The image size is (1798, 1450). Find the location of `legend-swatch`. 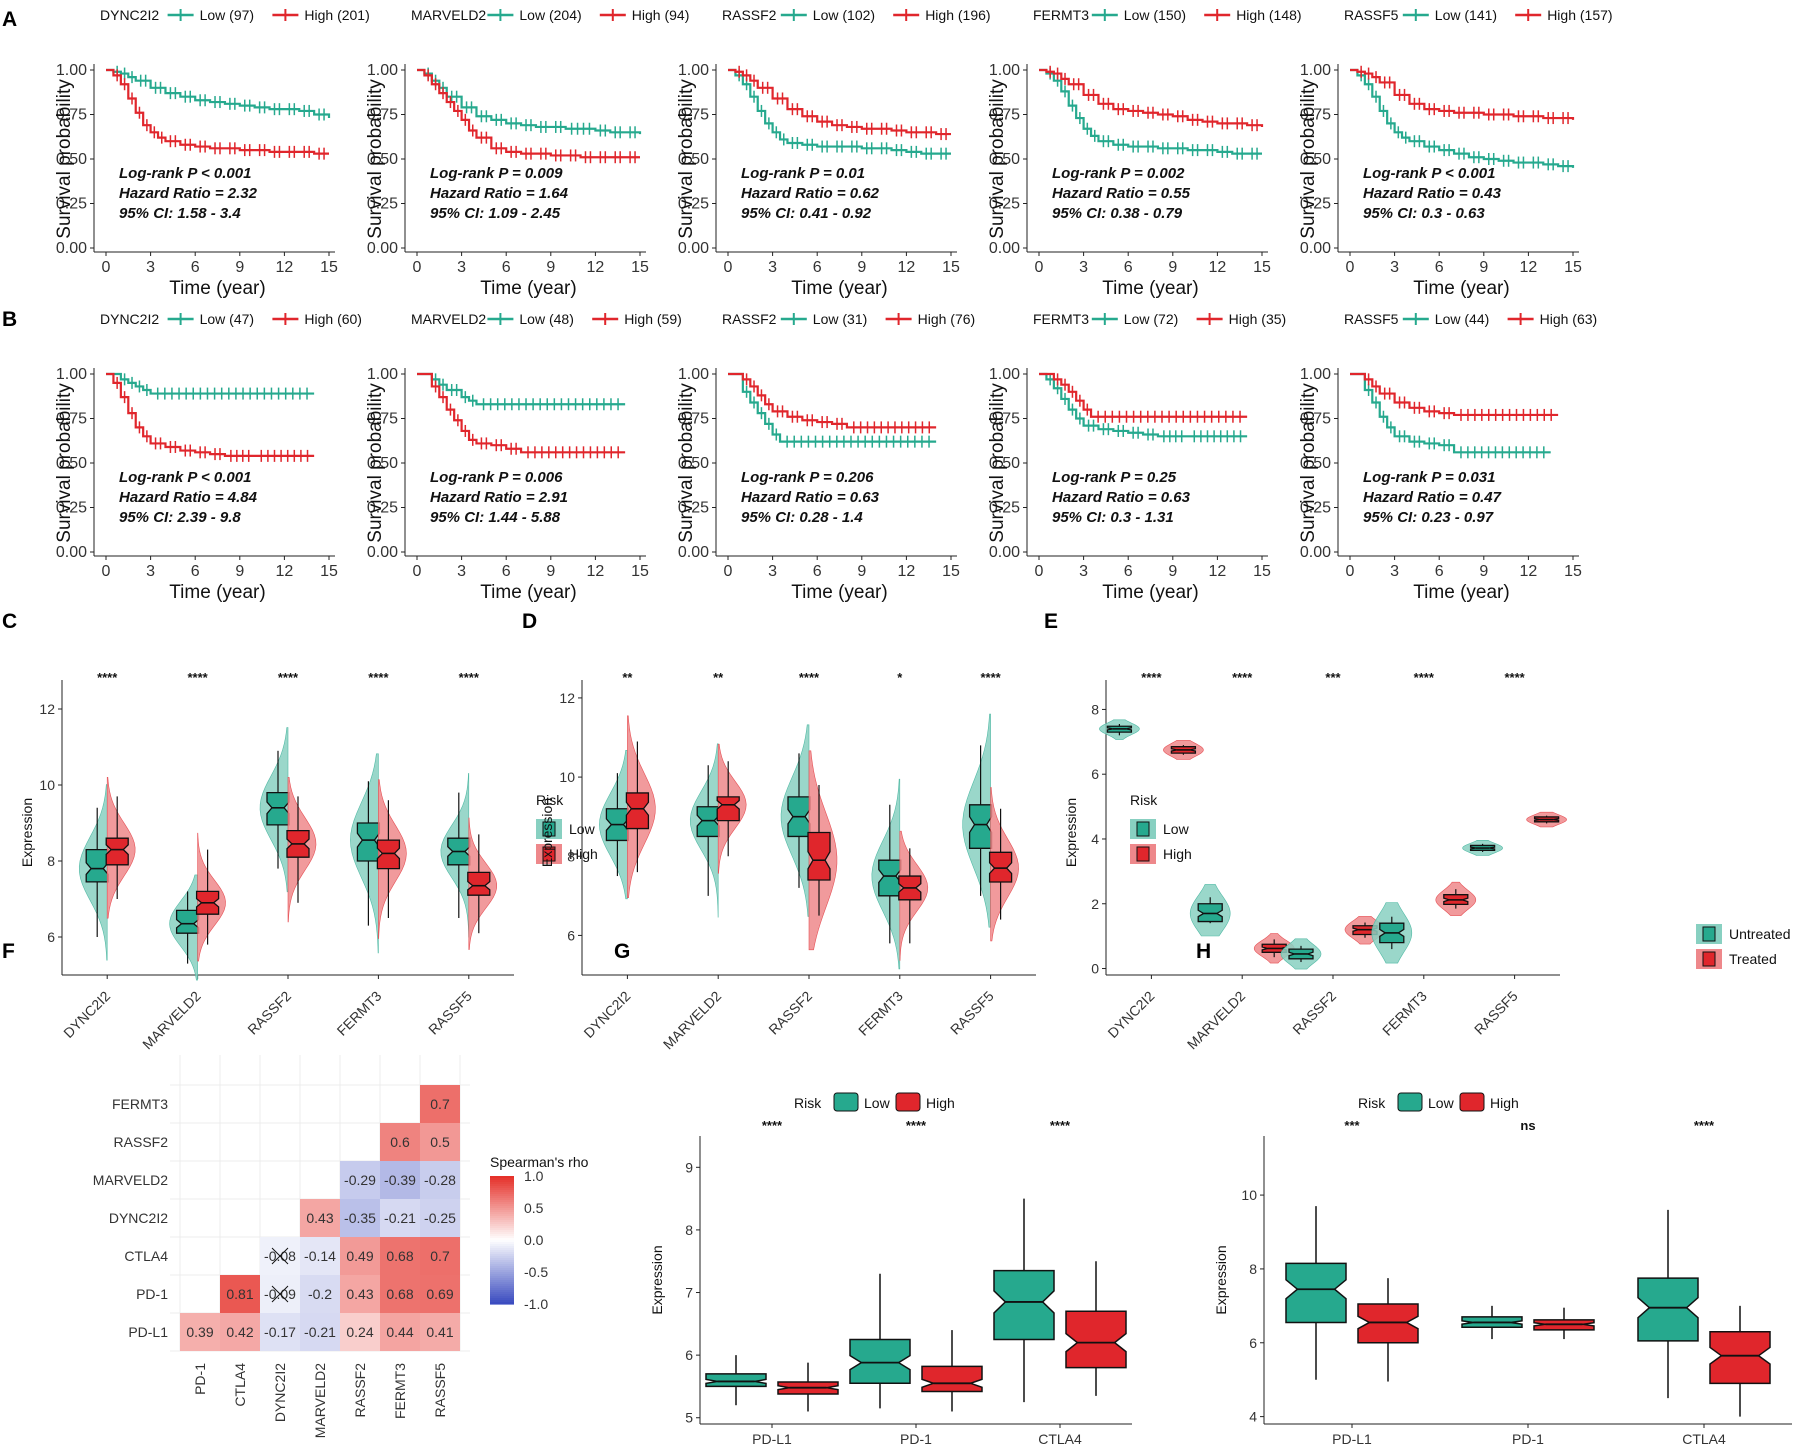

legend-swatch is located at coordinates (1410, 1102).